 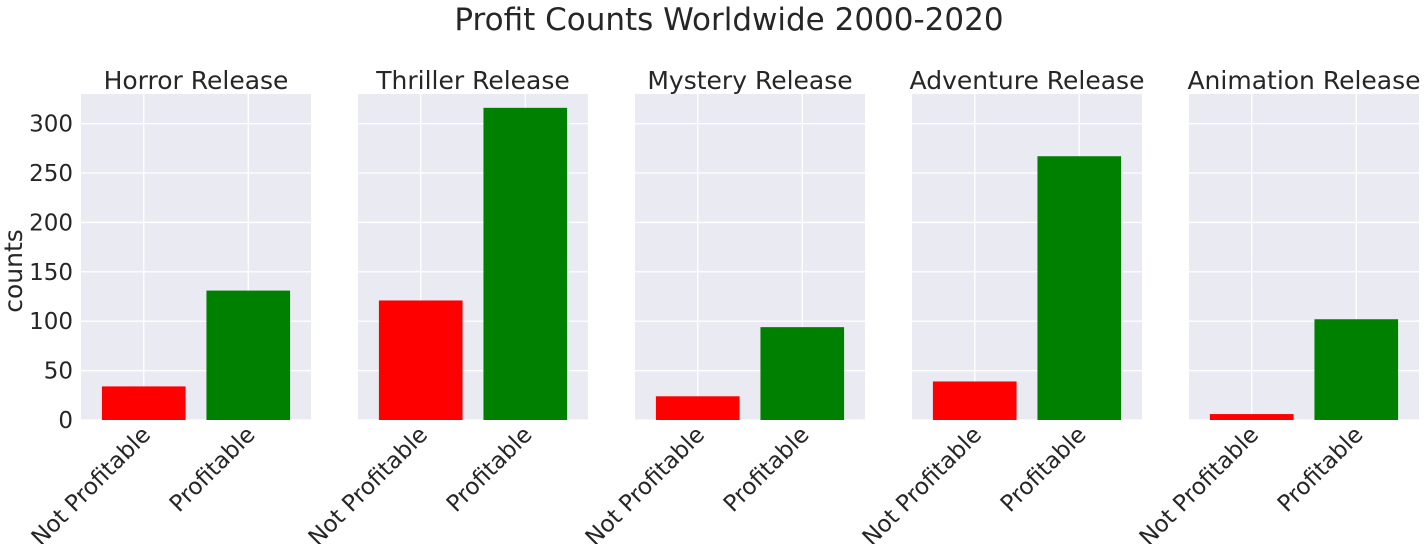 I want to click on y-tick-label: 200, so click(x=51, y=223).